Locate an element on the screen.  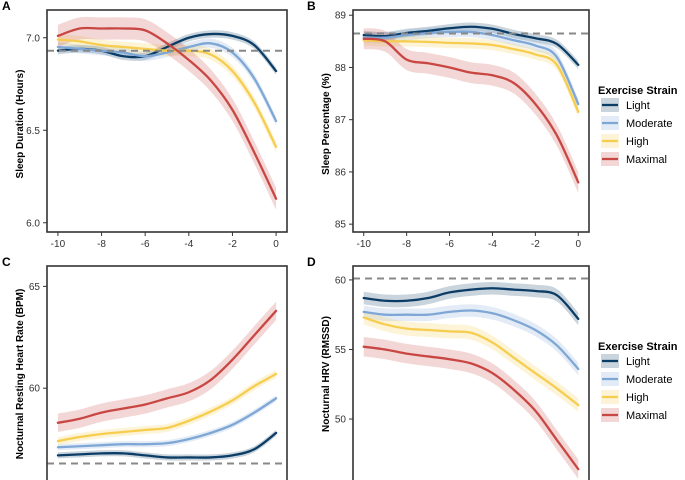
y-tick-label: 55 is located at coordinates (341, 350).